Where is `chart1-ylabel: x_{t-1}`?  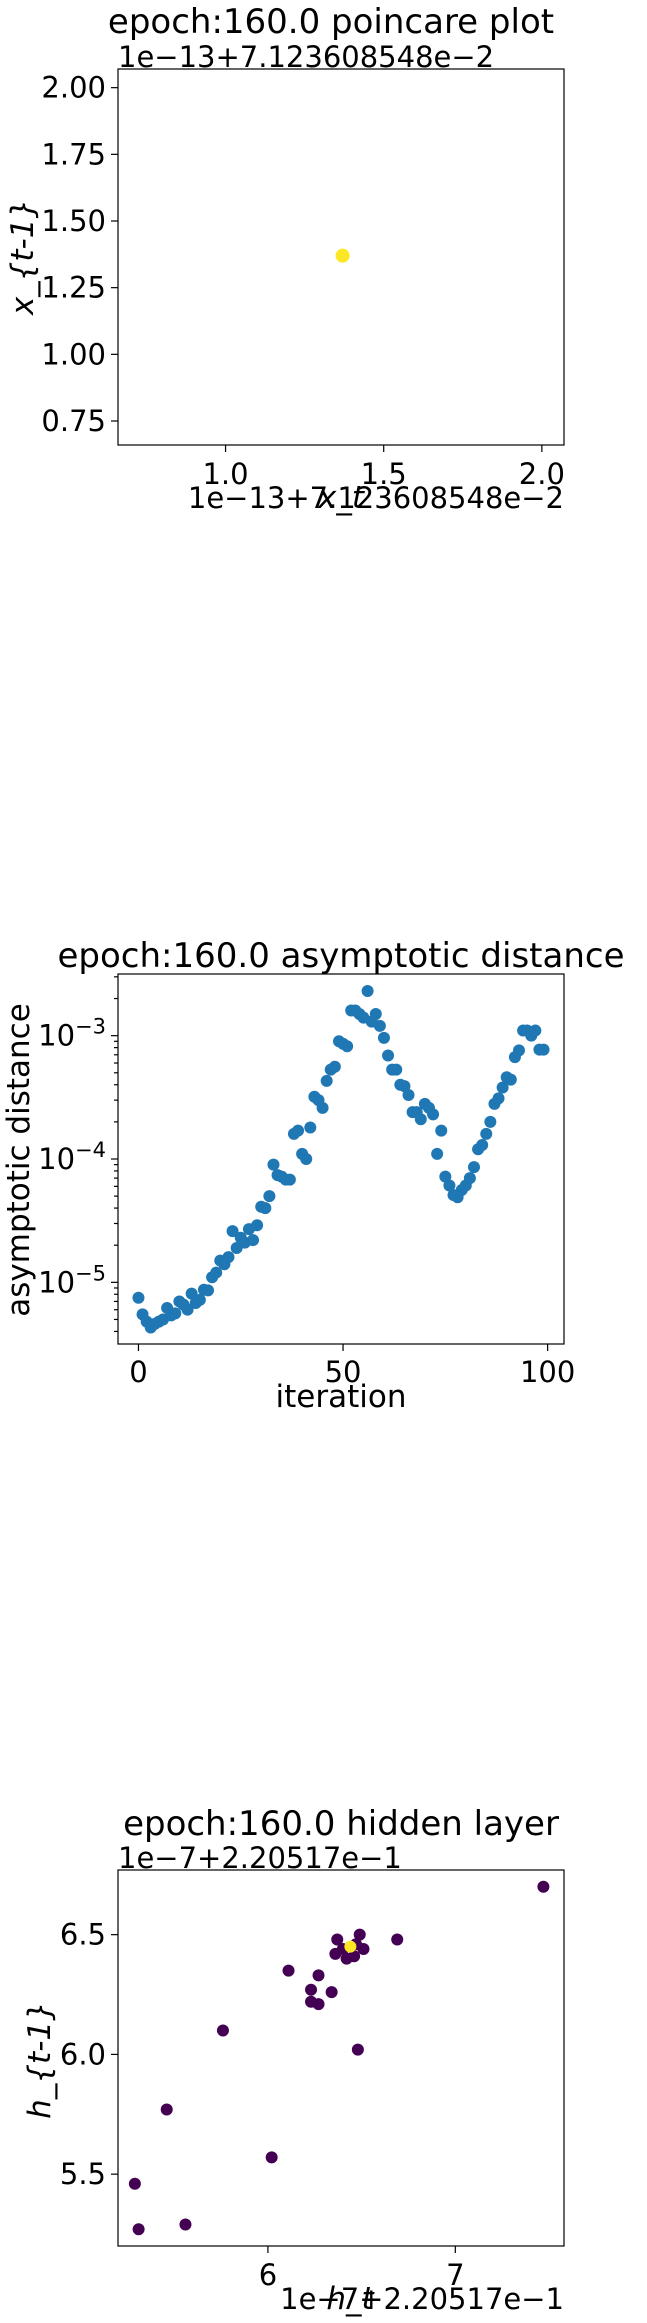 chart1-ylabel: x_{t-1} is located at coordinates (23, 257).